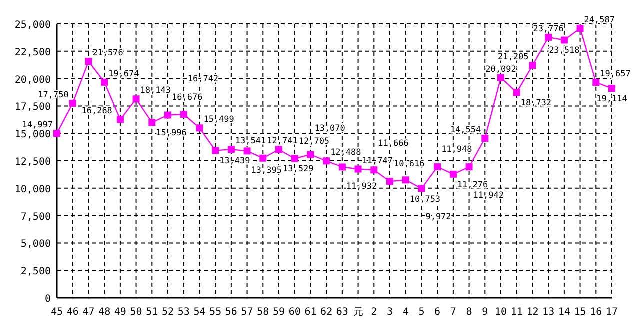 This screenshot has height=335, width=643. What do you see at coordinates (219, 120) in the screenshot?
I see `data-label: 15,499` at bounding box center [219, 120].